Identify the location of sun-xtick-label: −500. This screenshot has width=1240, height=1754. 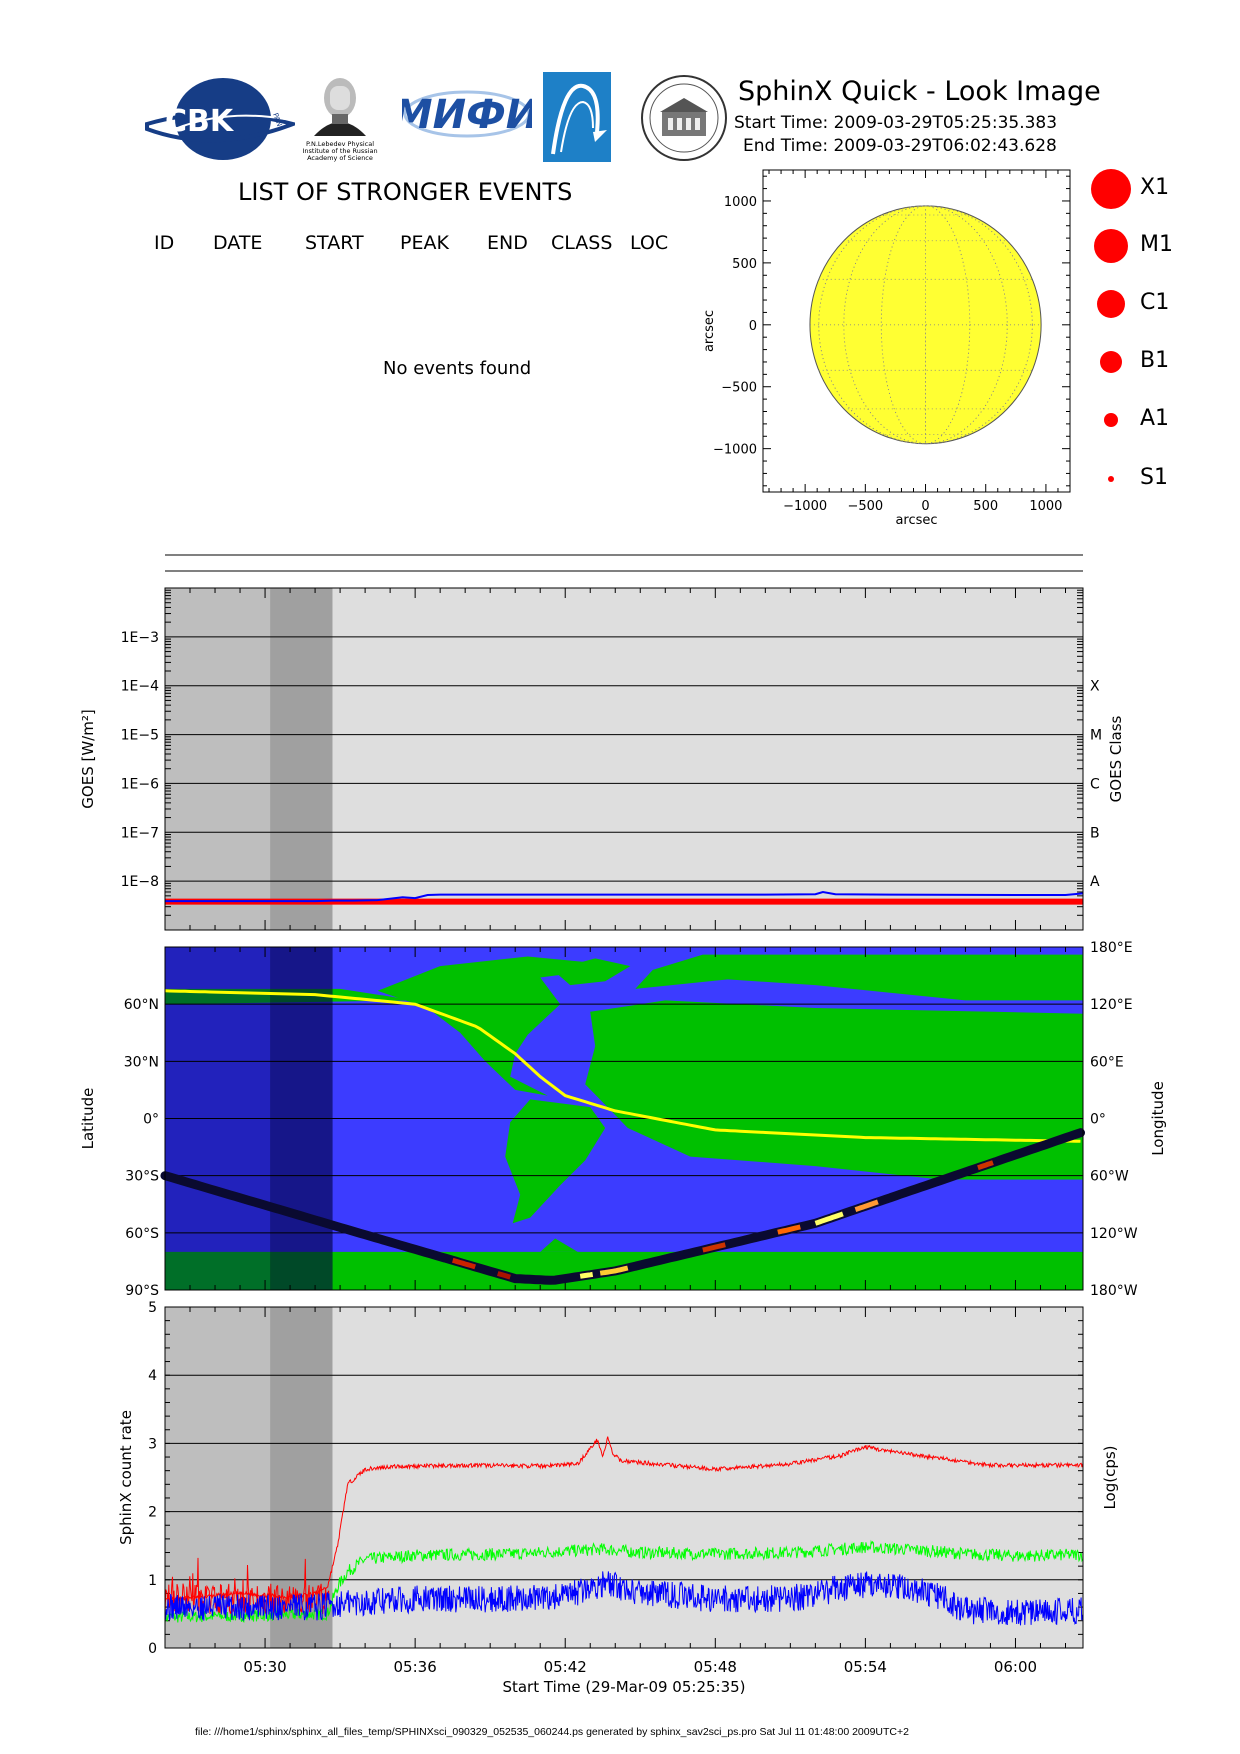
(865, 506).